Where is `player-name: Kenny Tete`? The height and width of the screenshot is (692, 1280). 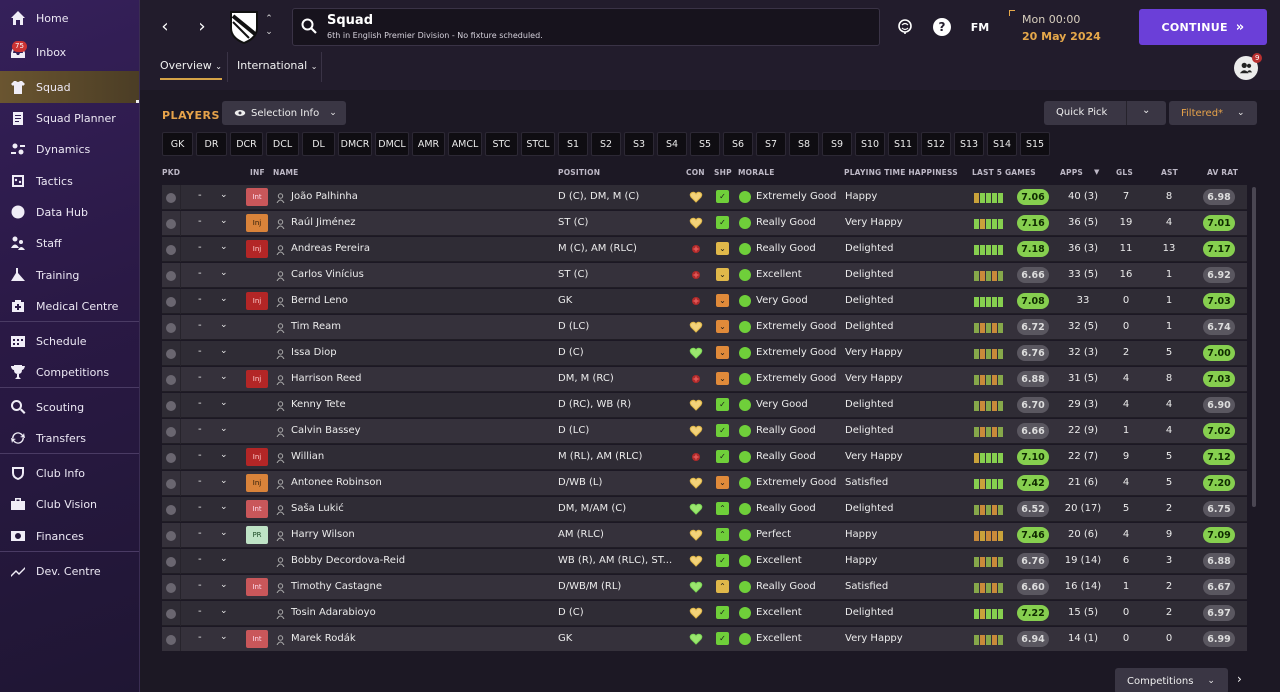
player-name: Kenny Tete is located at coordinates (318, 404).